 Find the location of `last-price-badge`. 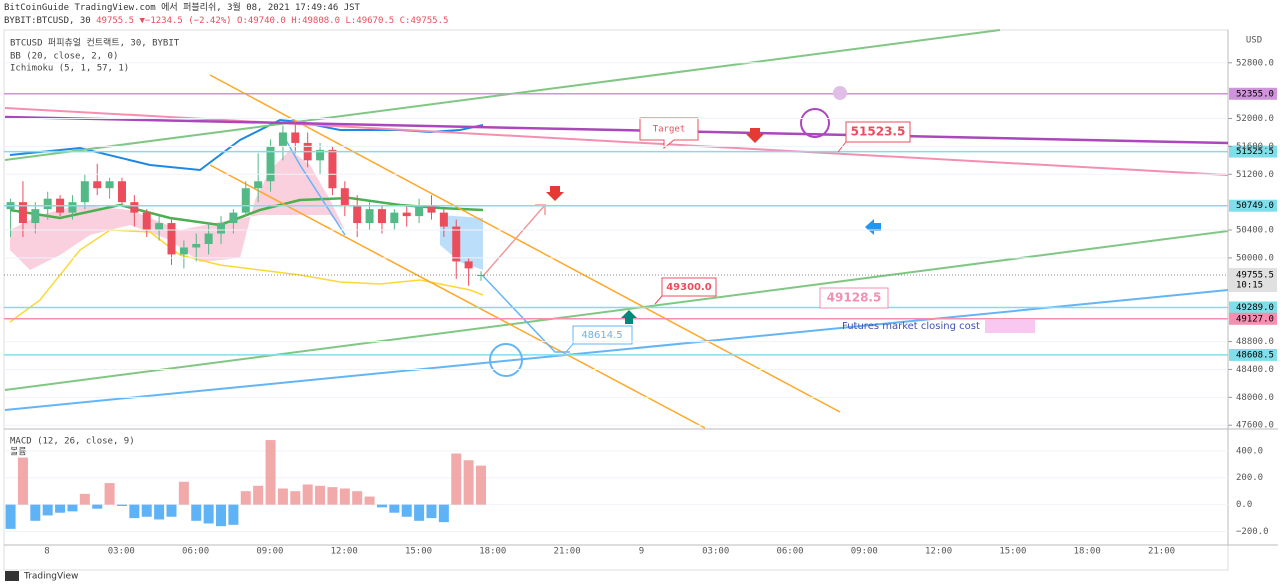

last-price-badge is located at coordinates (1253, 279).